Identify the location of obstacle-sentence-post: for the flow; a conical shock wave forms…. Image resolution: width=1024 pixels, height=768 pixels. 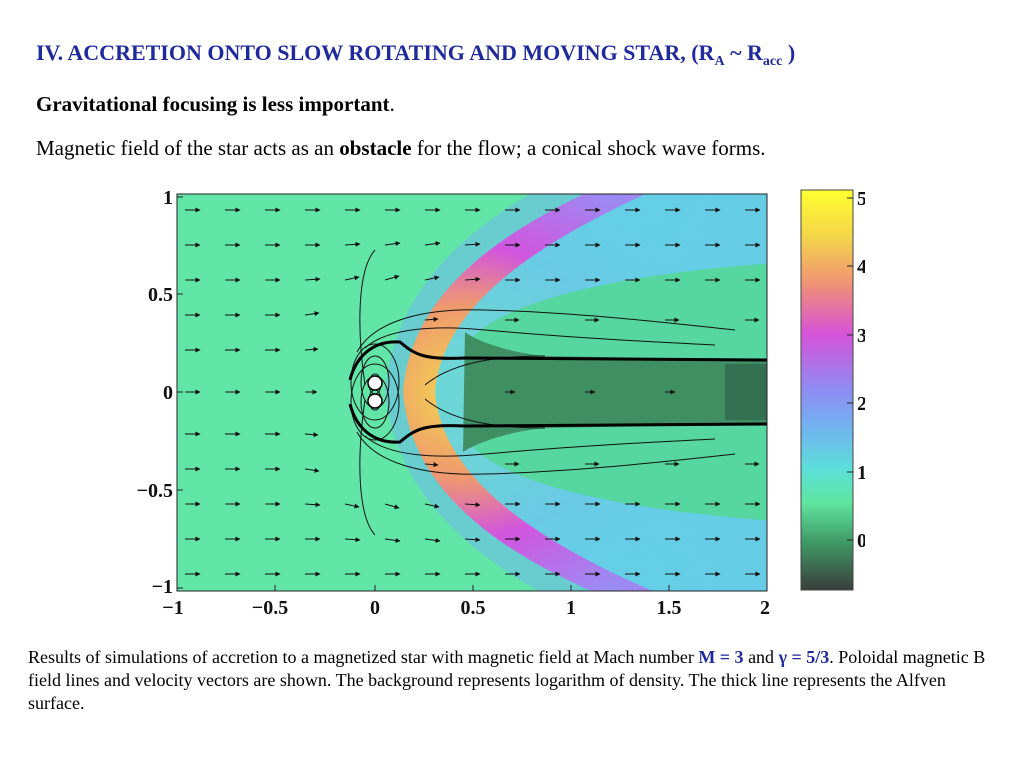
(588, 148).